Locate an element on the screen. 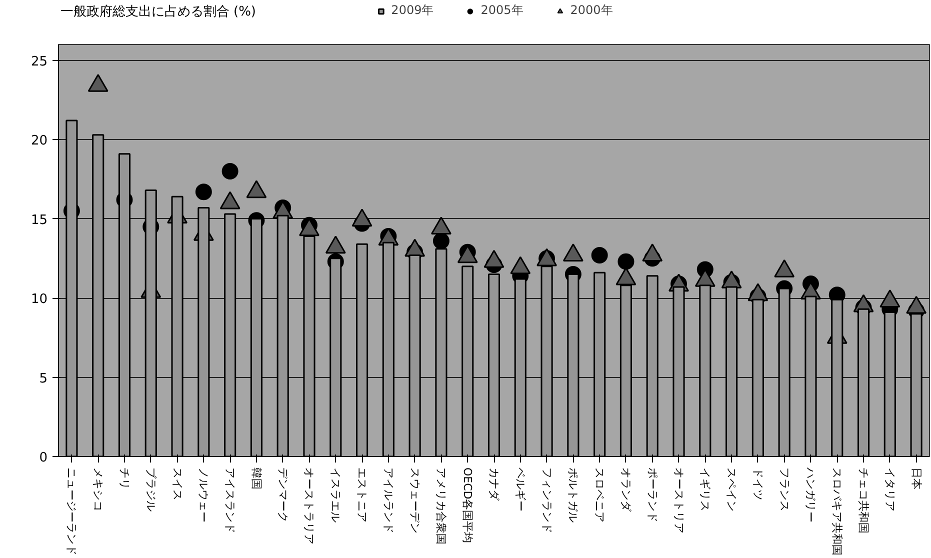 Image resolution: width=931 pixels, height=558 pixels. x-tick-label: フランス is located at coordinates (784, 490).